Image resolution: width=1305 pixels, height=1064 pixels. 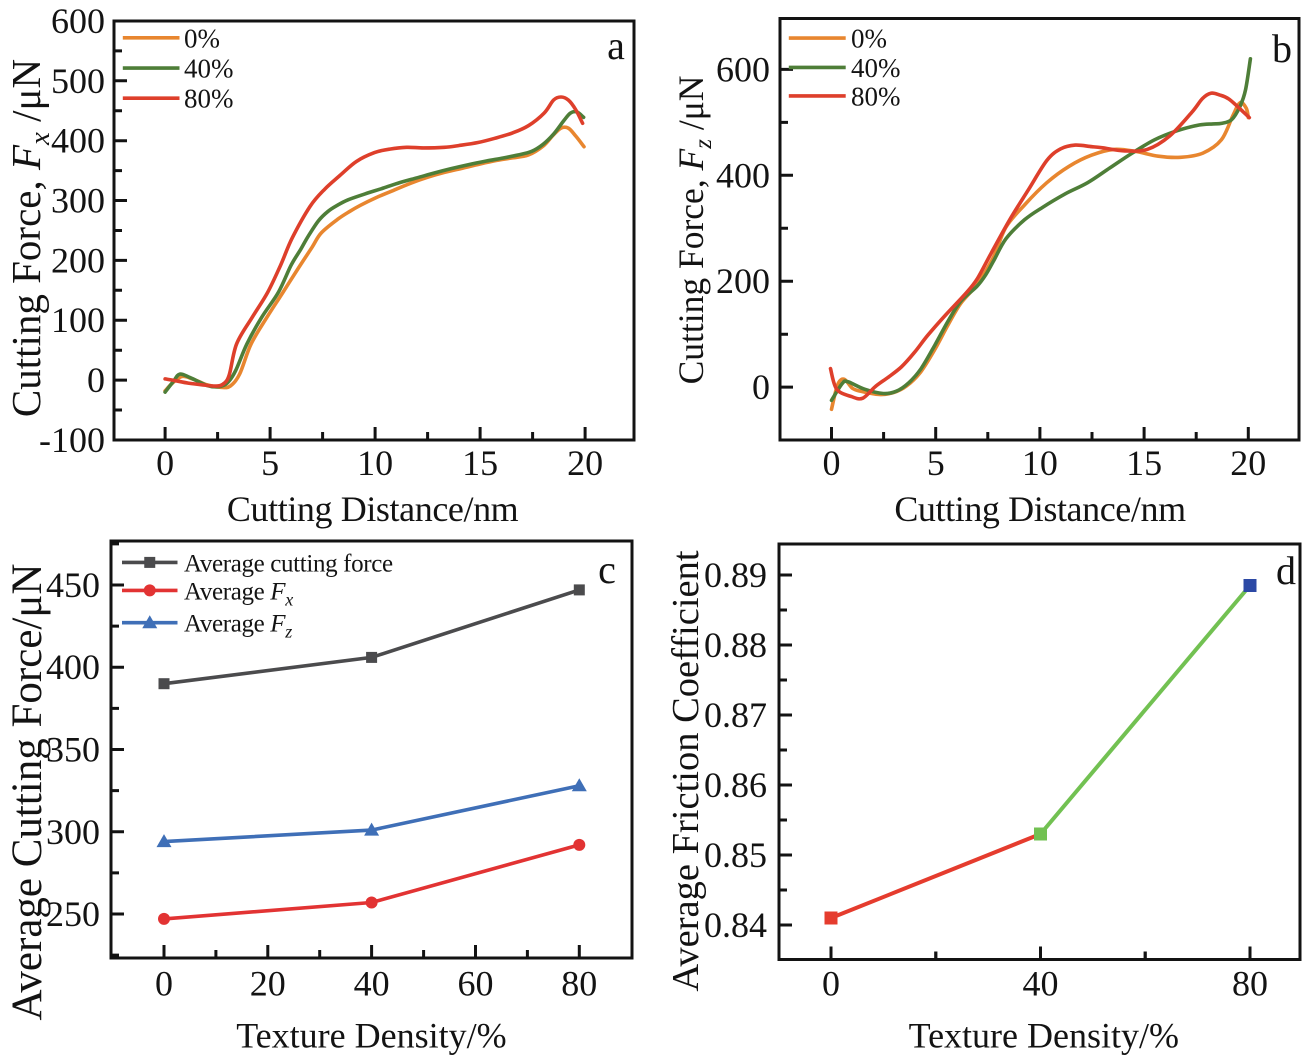 I want to click on svg-text: Average cutting force, so click(x=288, y=563).